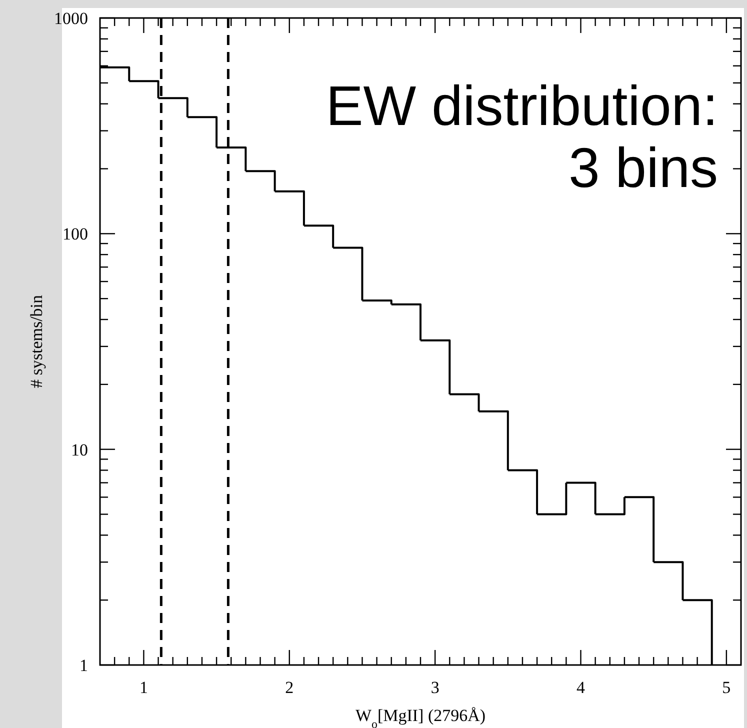 The height and width of the screenshot is (728, 747). I want to click on x-tick-label: 2, so click(289, 687).